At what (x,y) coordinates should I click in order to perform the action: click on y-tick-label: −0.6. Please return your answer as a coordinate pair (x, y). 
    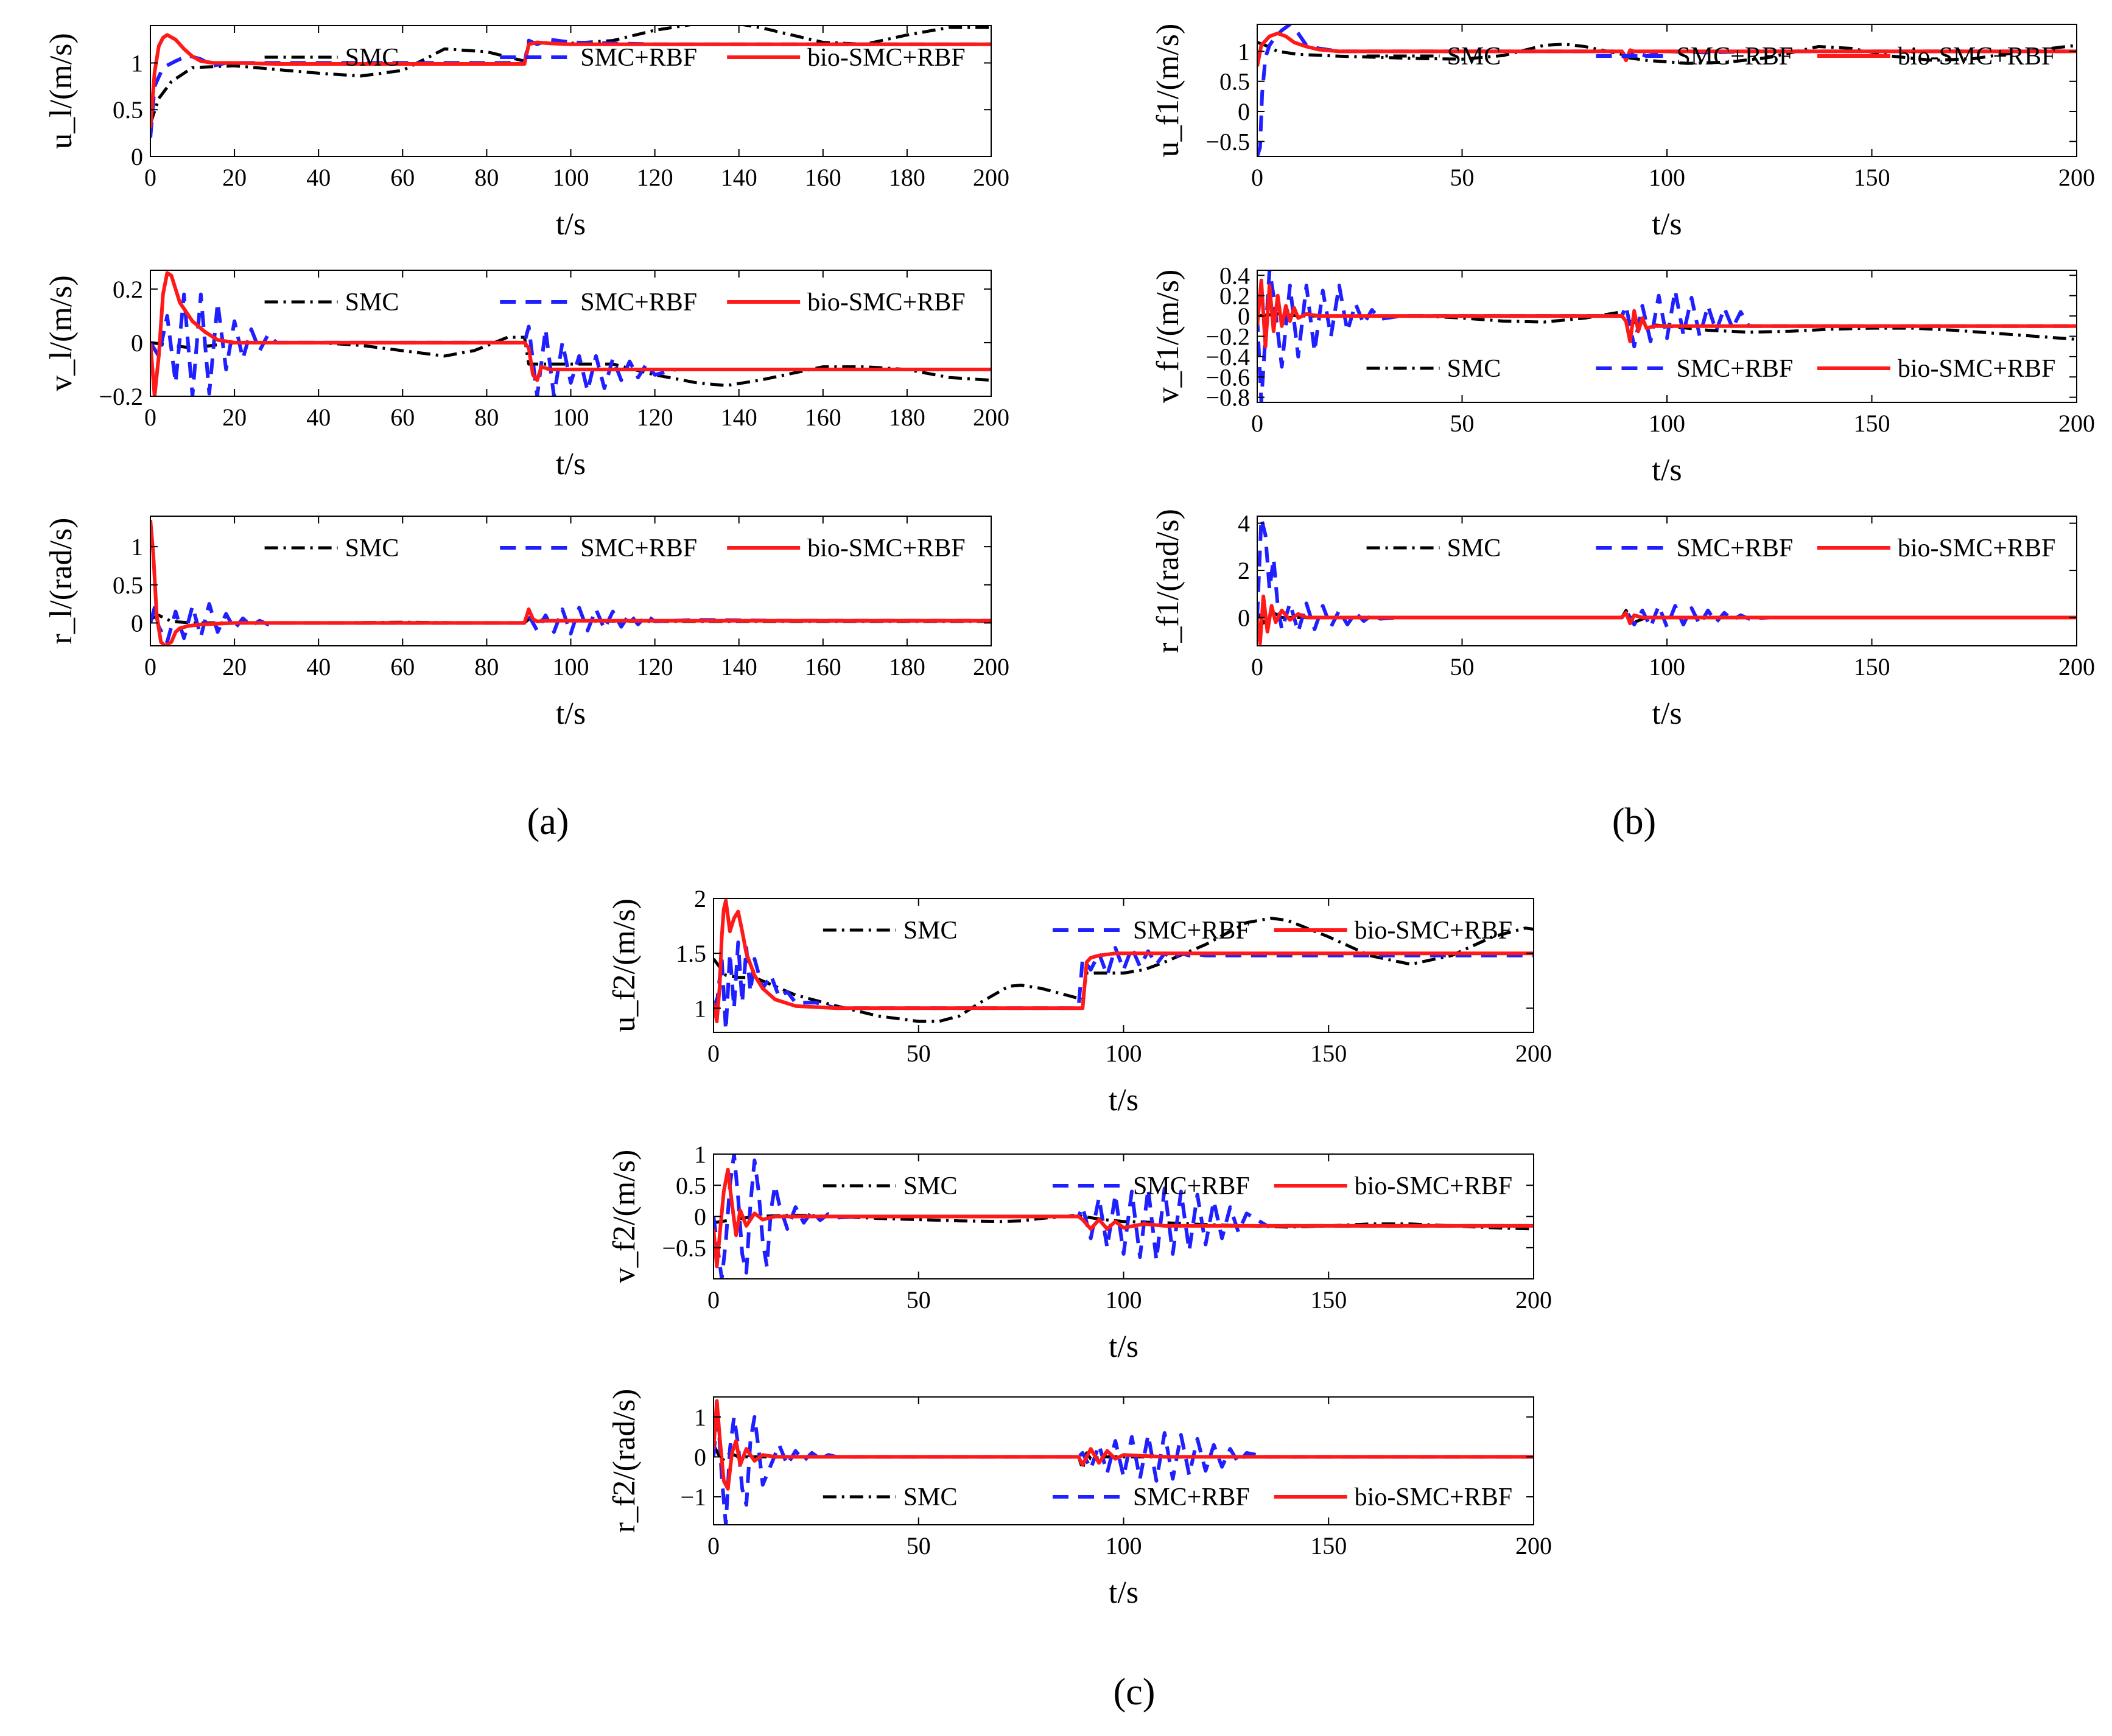
    Looking at the image, I should click on (1227, 377).